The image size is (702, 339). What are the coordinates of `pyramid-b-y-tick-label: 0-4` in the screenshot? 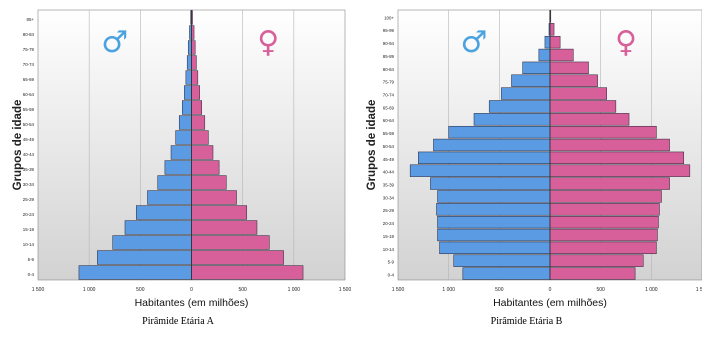 It's located at (391, 275).